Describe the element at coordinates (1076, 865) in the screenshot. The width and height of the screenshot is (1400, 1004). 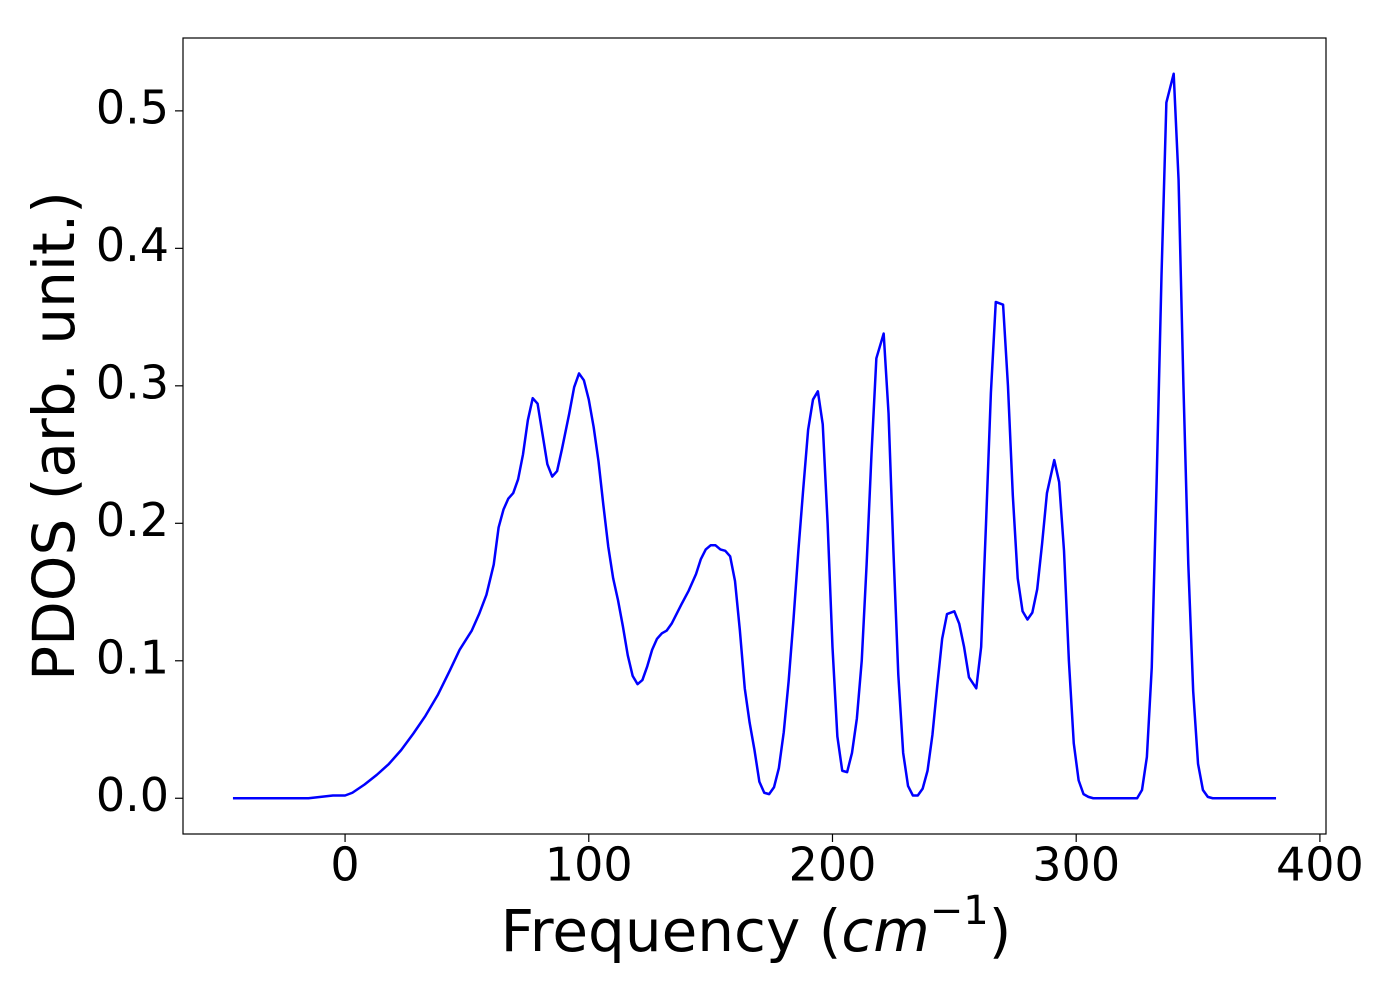
I see `x-tick-label: 300` at that location.